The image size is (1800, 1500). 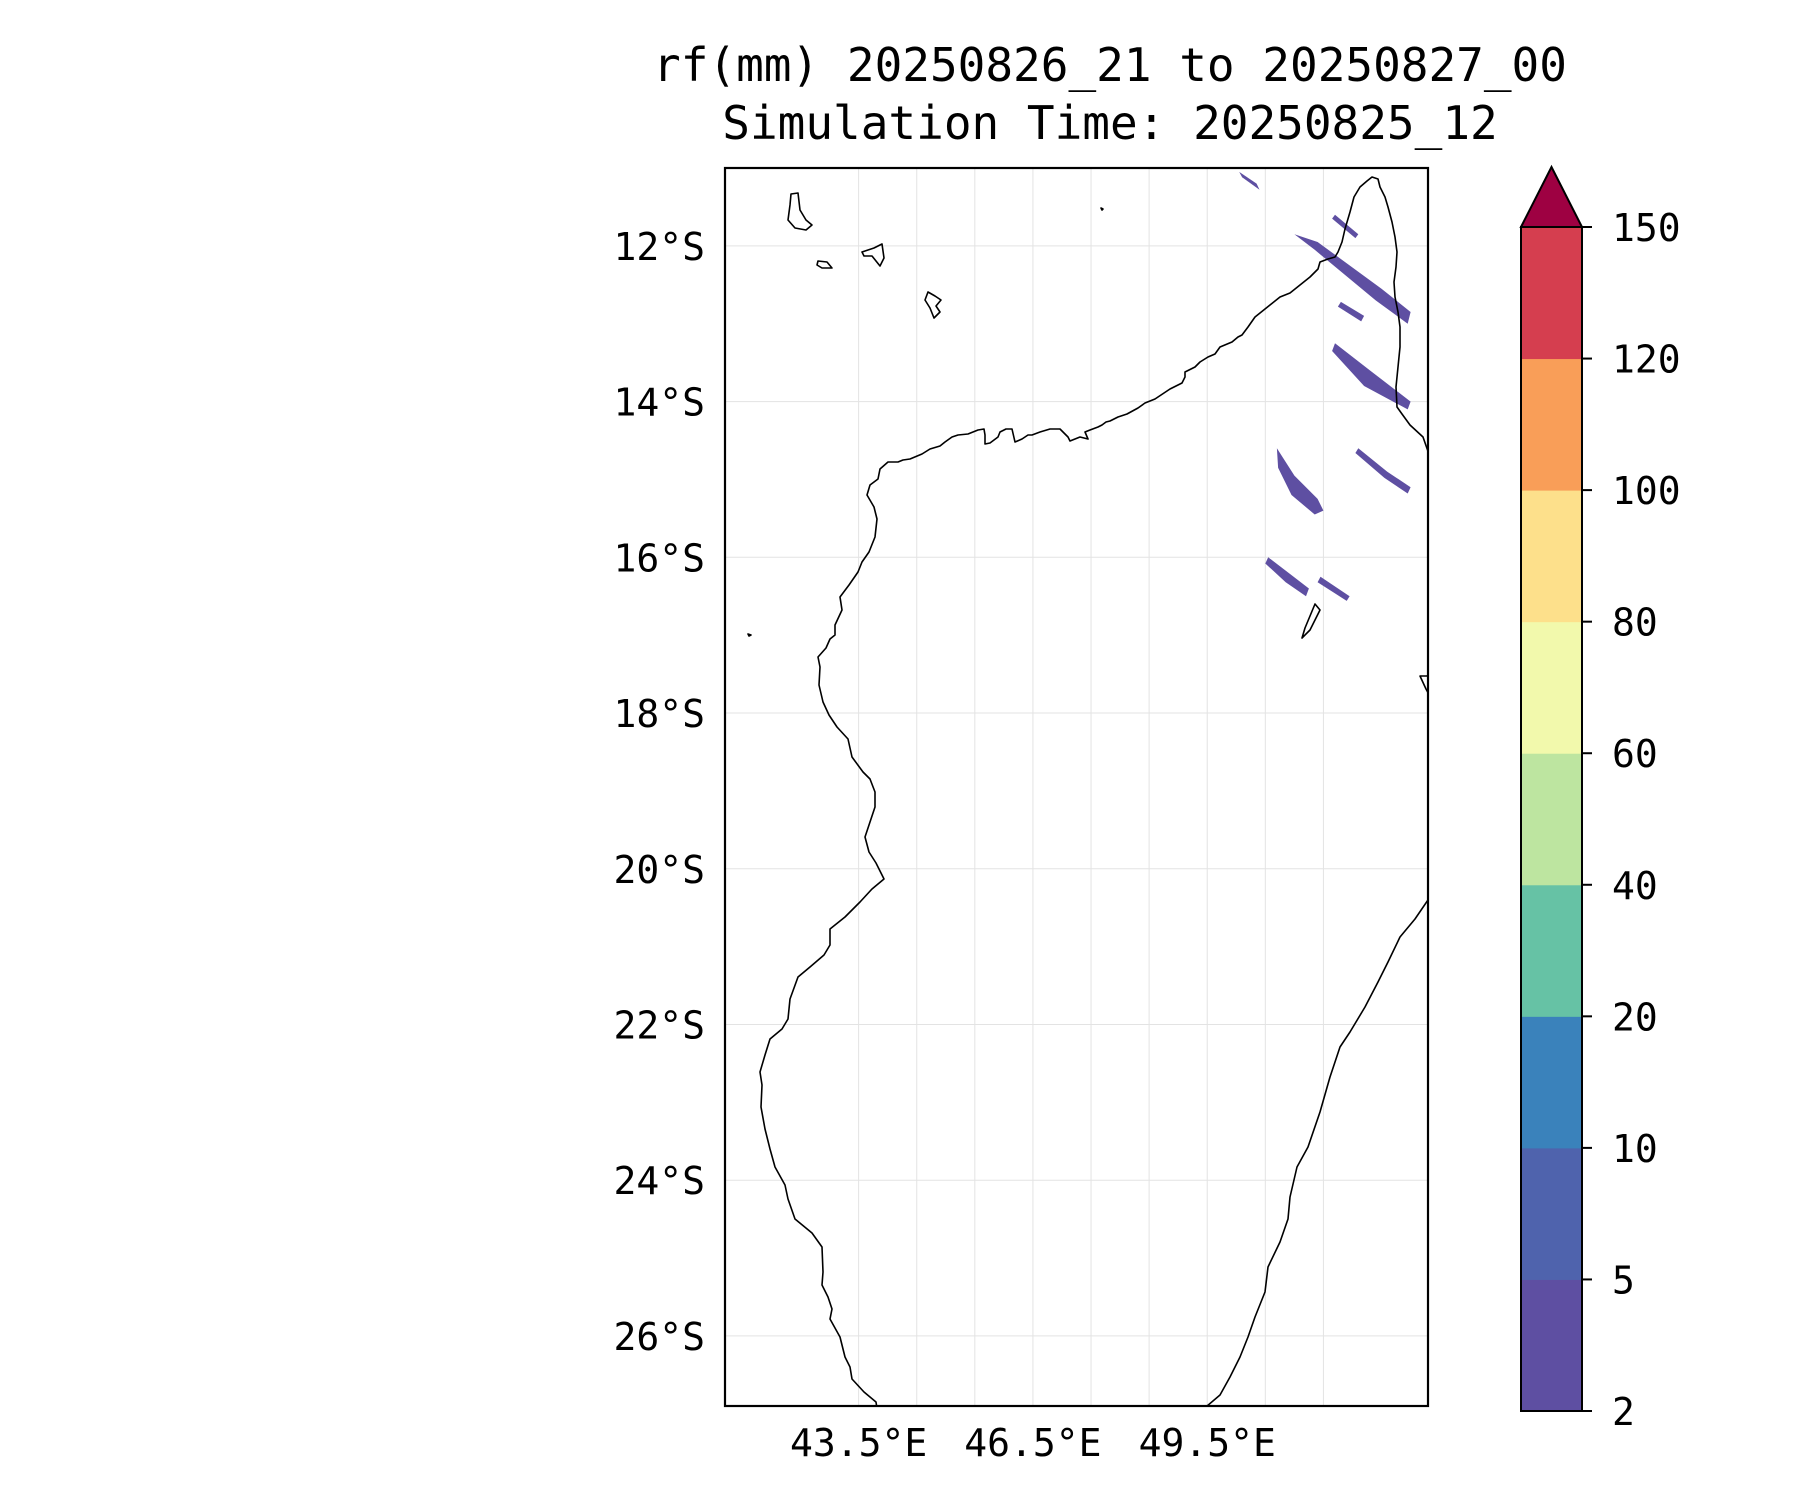 I want to click on colorbar-tick-label: 40, so click(x=1635, y=886).